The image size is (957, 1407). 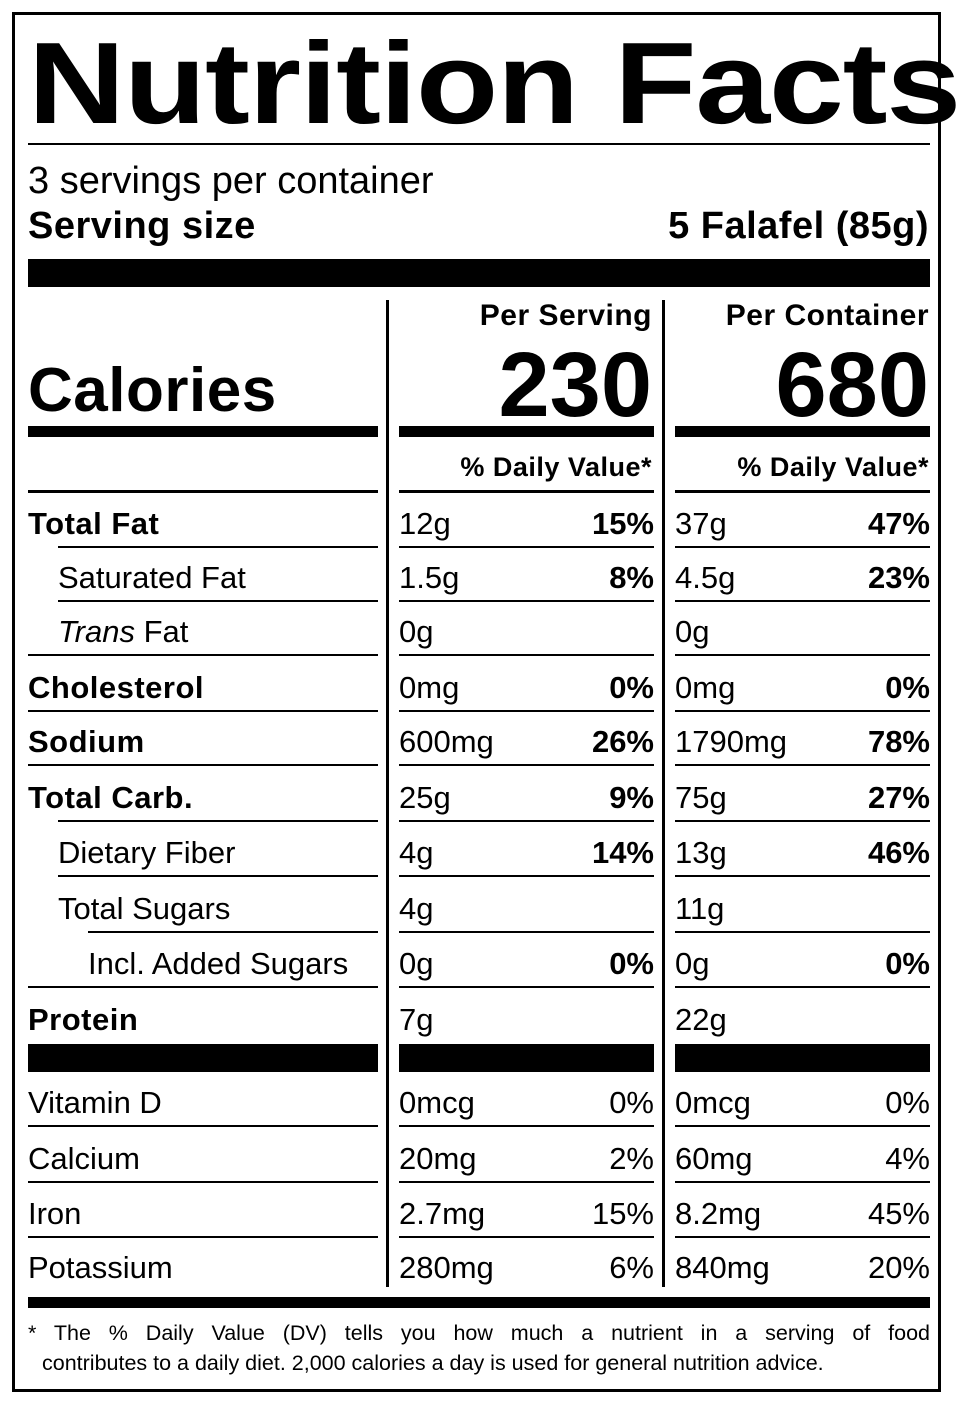 I want to click on container-amount: 75g, so click(x=701, y=797).